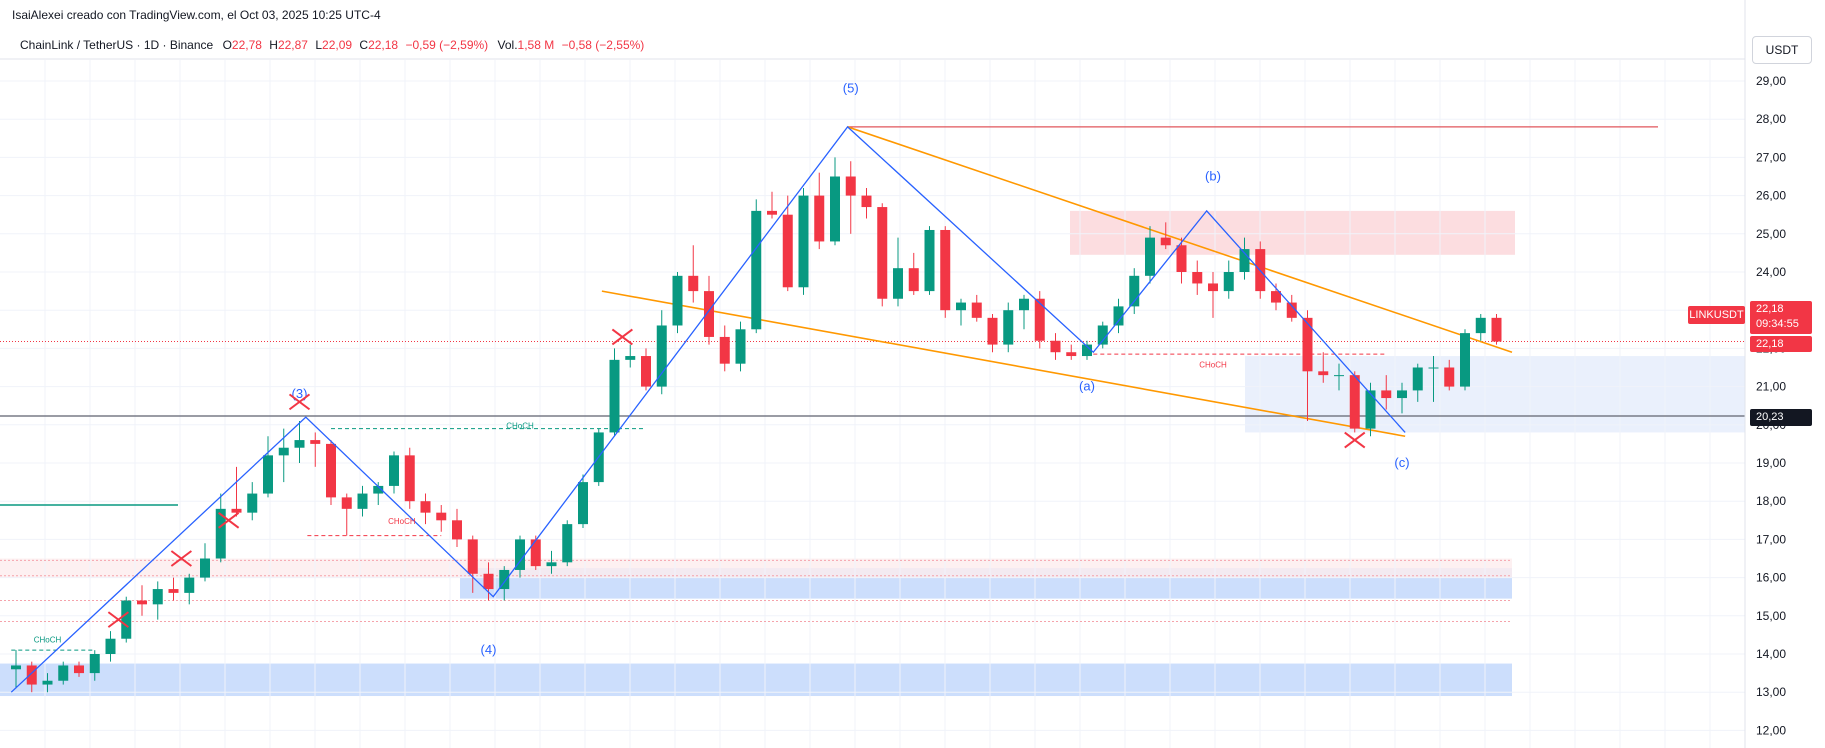 Image resolution: width=1825 pixels, height=748 pixels. I want to click on wave-label: (5), so click(851, 87).